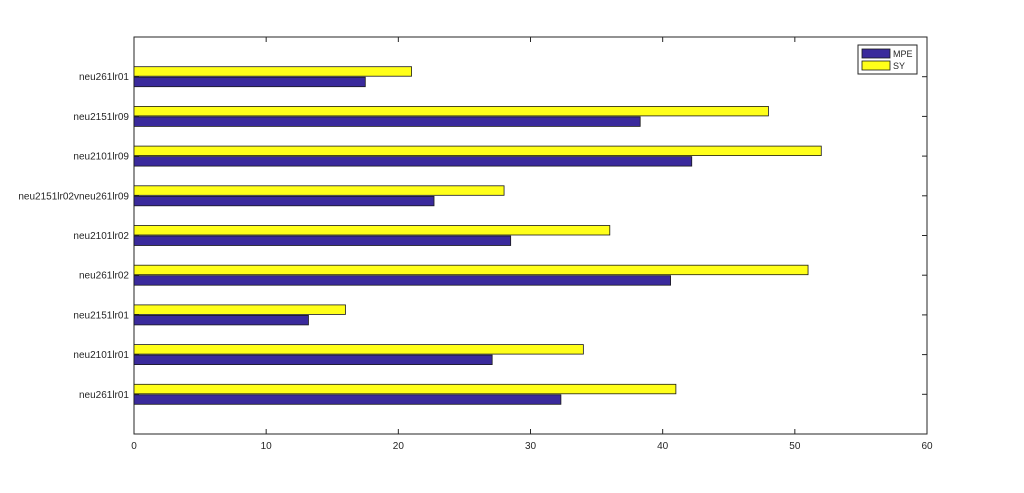 This screenshot has width=1024, height=493. Describe the element at coordinates (104, 77) in the screenshot. I see `y-tick-label-9: neu261lr01` at that location.